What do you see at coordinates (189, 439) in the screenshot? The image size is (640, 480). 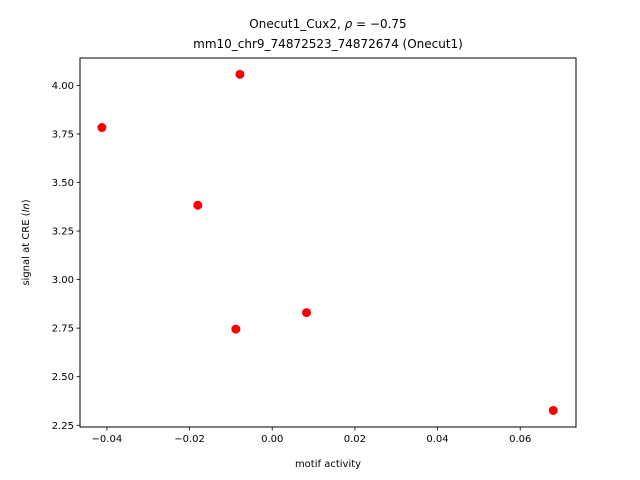 I see `x-tick-label: −0.02` at bounding box center [189, 439].